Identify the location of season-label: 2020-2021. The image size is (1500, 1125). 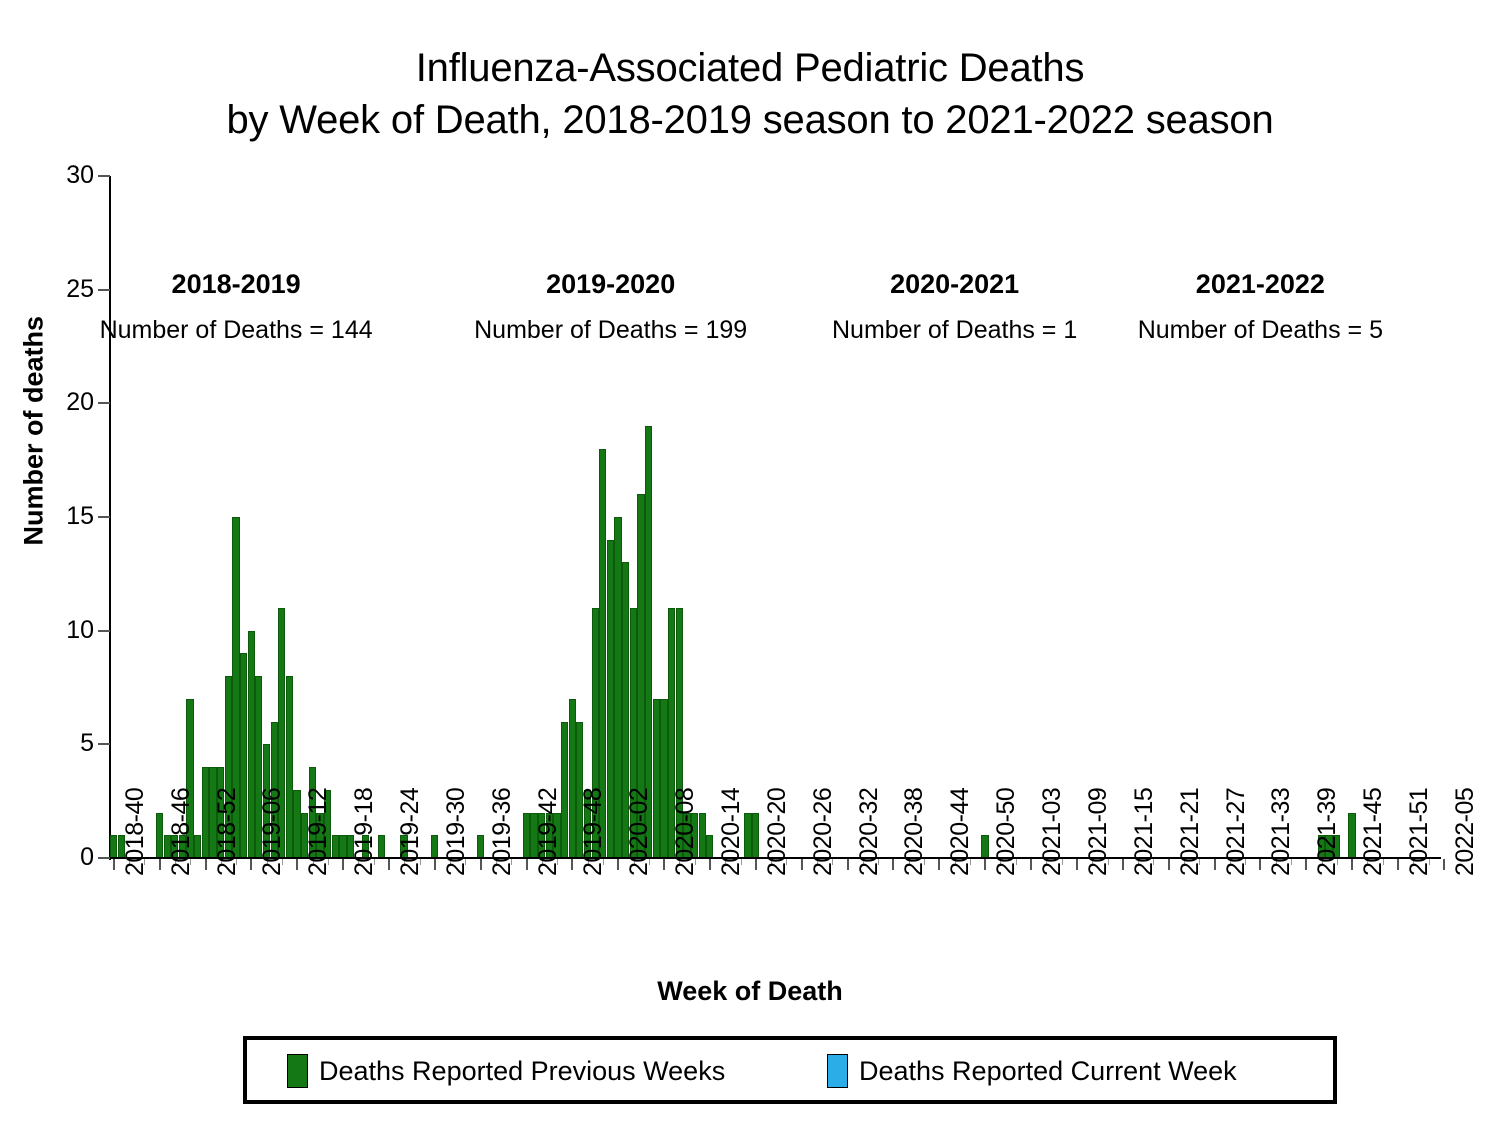
(955, 284).